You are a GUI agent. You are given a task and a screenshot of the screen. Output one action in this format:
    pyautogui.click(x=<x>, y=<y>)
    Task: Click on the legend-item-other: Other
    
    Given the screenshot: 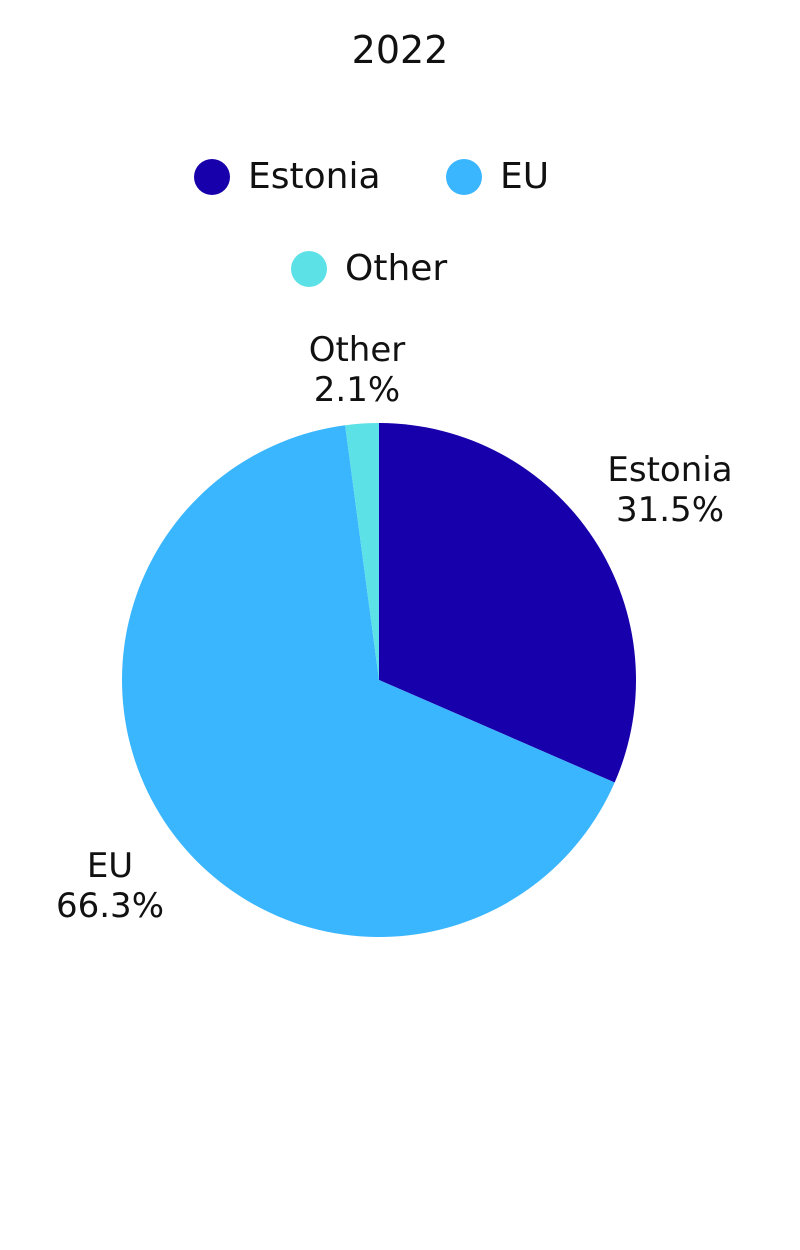 What is the action you would take?
    pyautogui.click(x=369, y=268)
    